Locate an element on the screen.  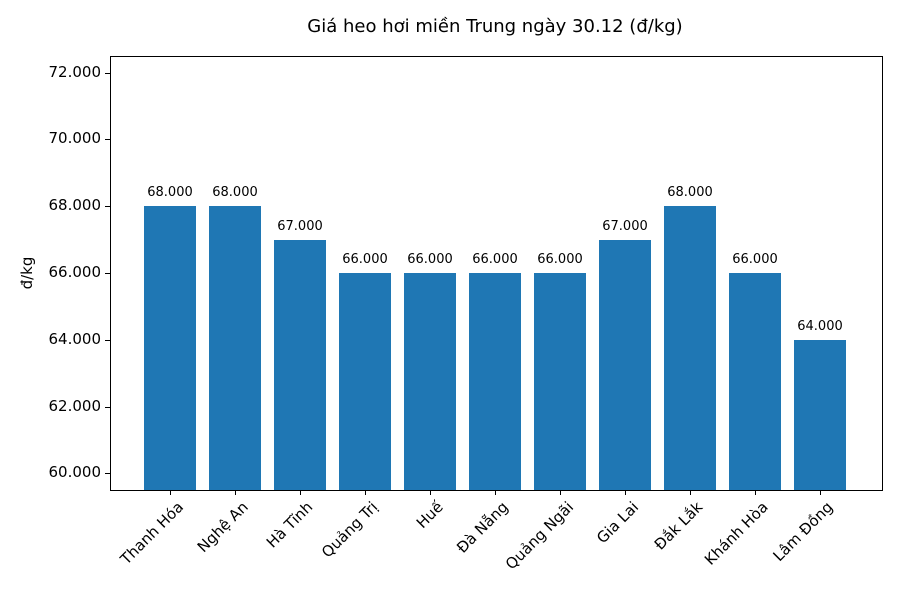
x-tick-label: Huế is located at coordinates (429, 515).